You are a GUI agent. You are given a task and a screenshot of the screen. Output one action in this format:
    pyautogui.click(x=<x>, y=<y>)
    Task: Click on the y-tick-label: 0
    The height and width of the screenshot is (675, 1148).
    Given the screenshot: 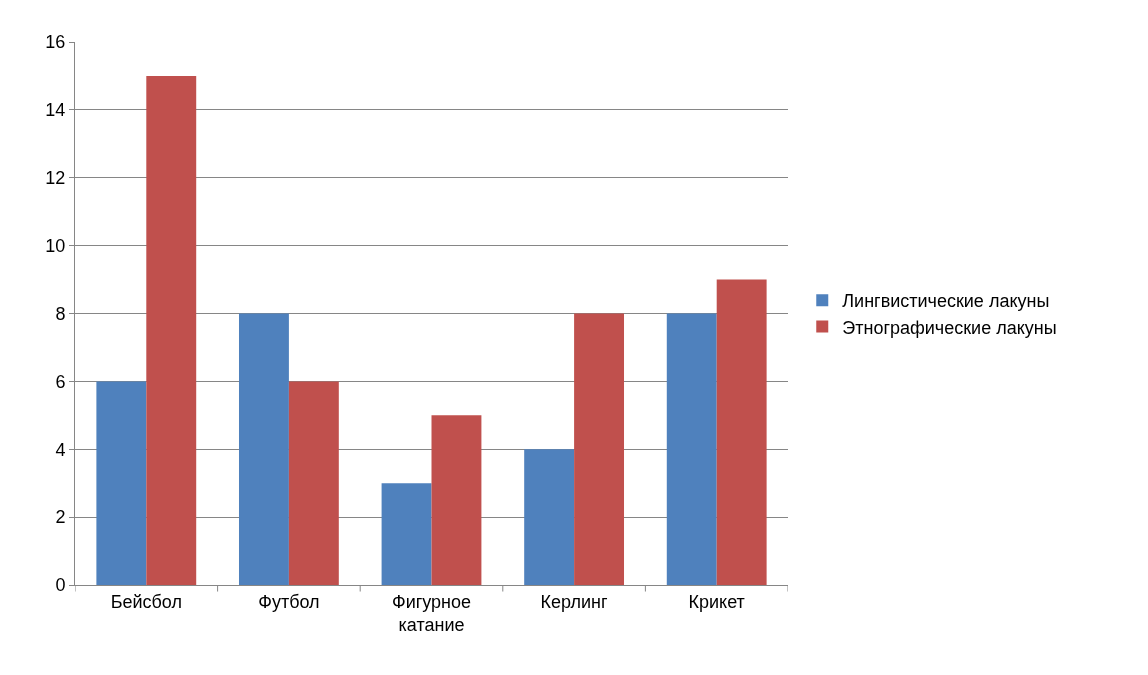 What is the action you would take?
    pyautogui.click(x=60, y=585)
    